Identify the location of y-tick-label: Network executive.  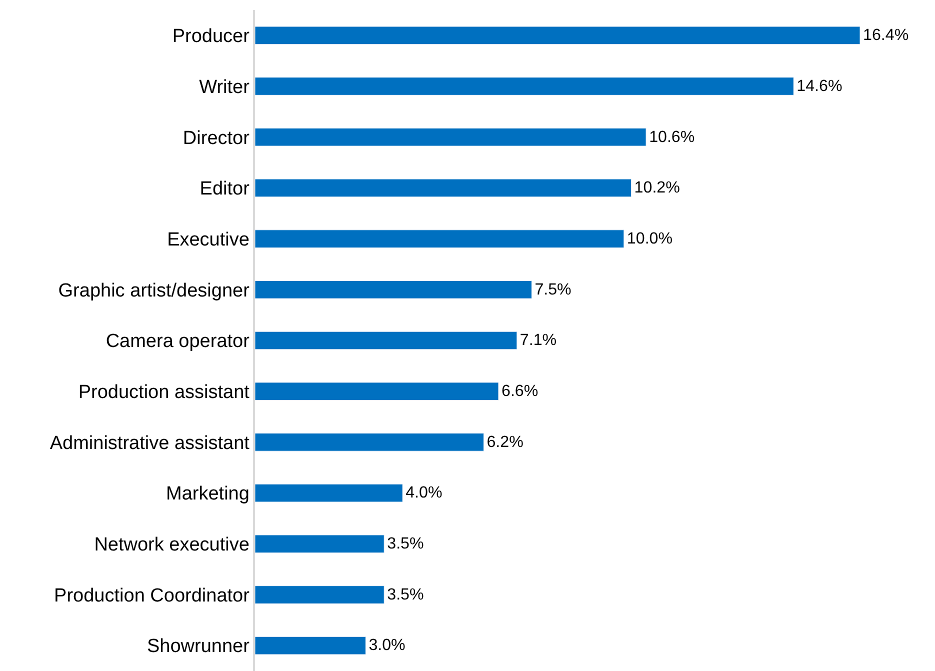
(172, 545).